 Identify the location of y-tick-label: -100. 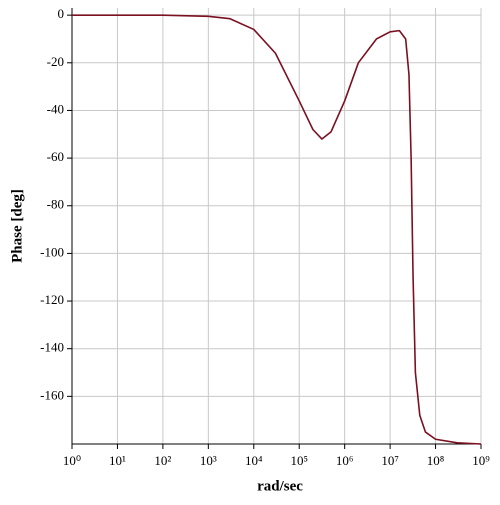
(52, 251).